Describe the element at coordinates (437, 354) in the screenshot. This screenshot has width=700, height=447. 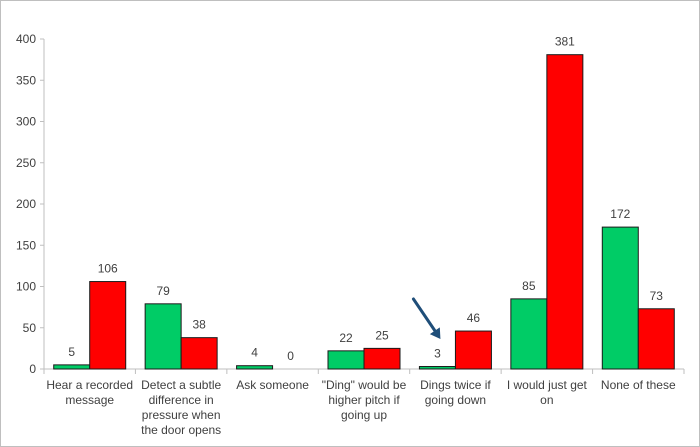
I see `data-label: 3` at that location.